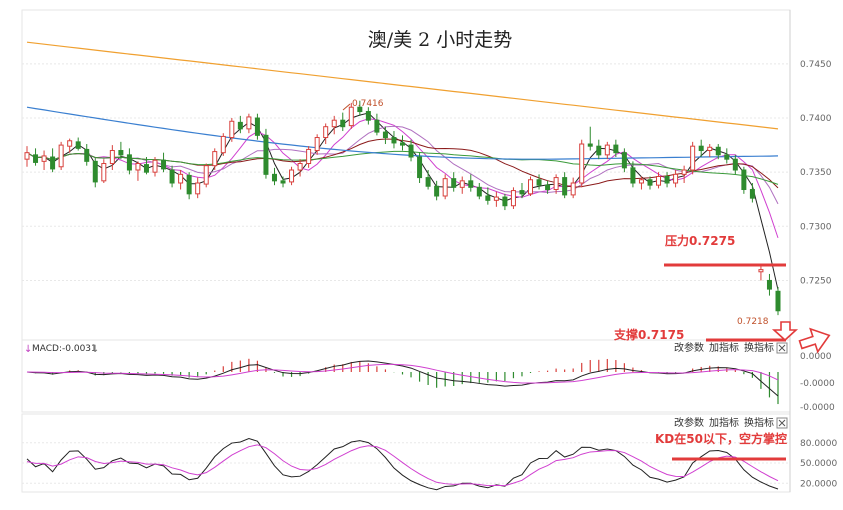 This screenshot has height=510, width=843. What do you see at coordinates (402, 167) in the screenshot?
I see `ma-line-green` at bounding box center [402, 167].